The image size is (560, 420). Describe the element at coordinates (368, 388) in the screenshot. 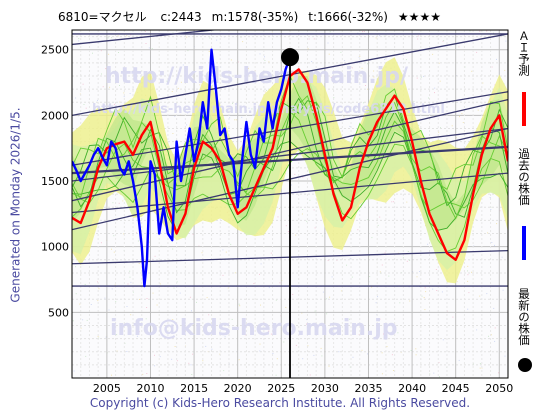

I see `x-tick-label: 2035` at that location.